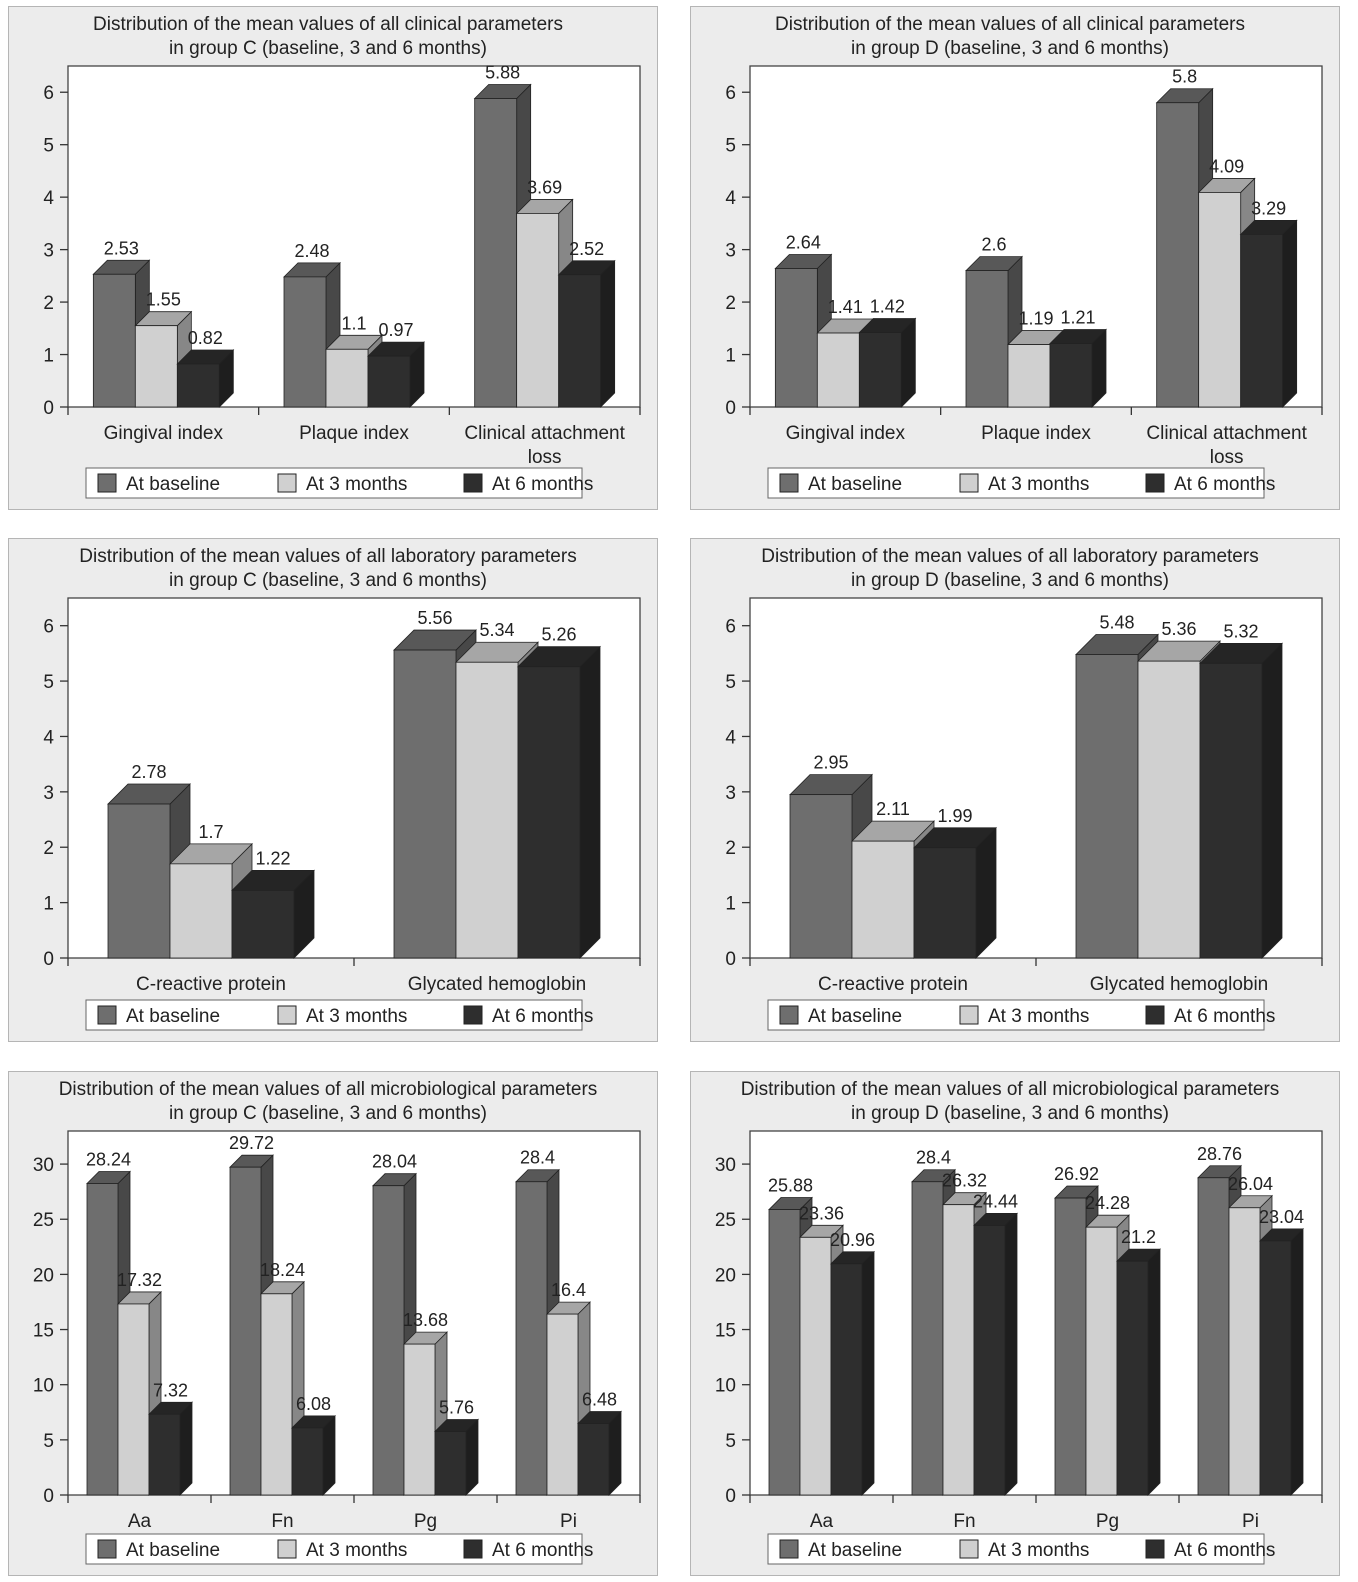 This screenshot has height=1582, width=1358. Describe the element at coordinates (1250, 1521) in the screenshot. I see `x-category-label: Pi` at that location.